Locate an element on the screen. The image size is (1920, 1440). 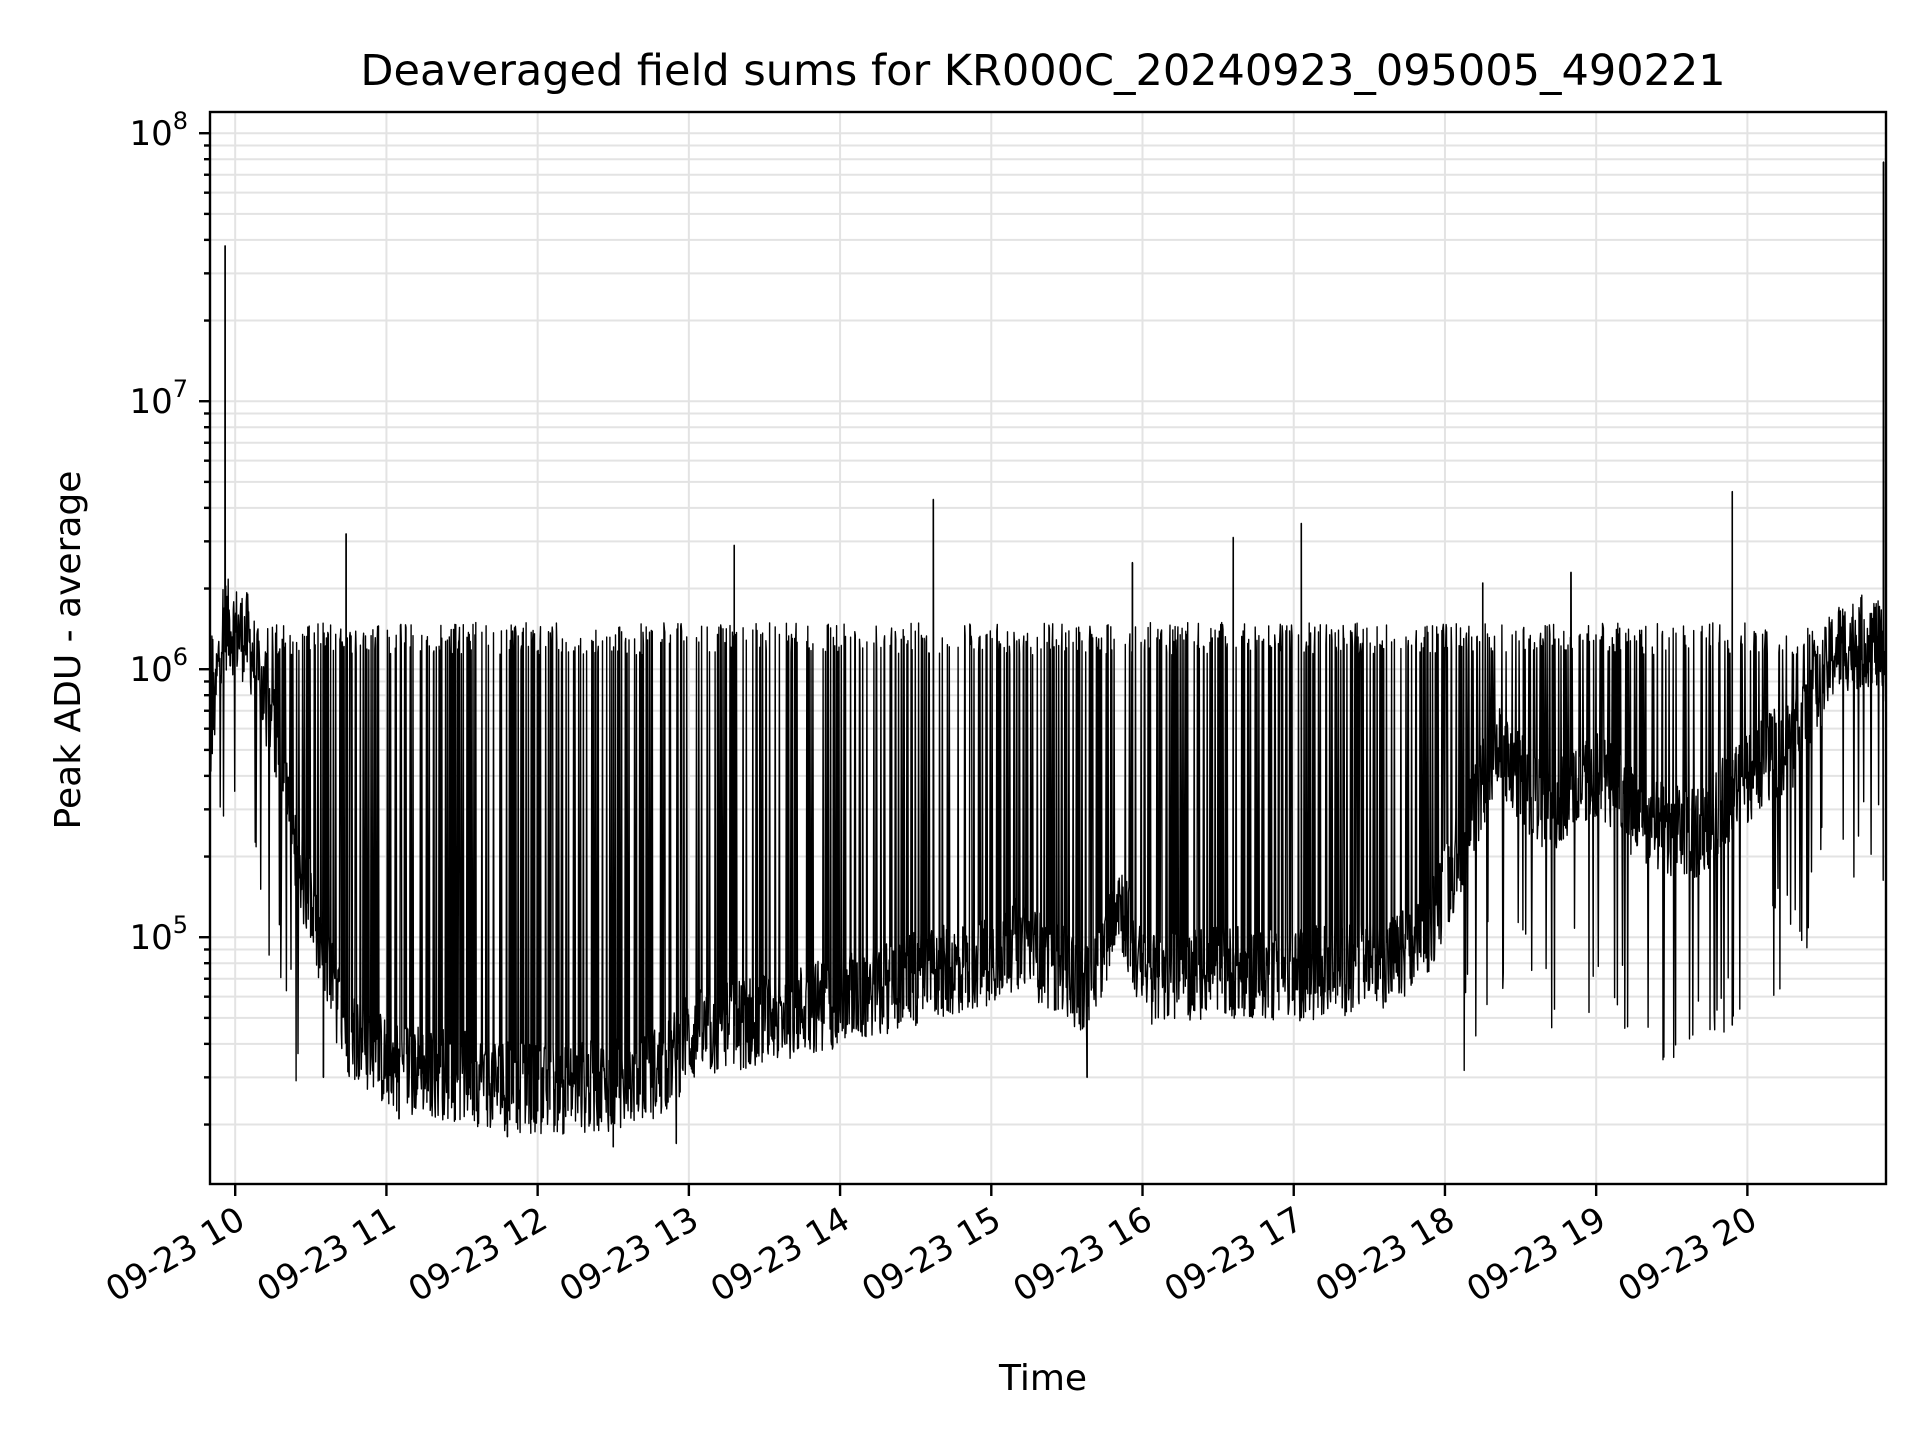
x-tick-label: 09-23 16 is located at coordinates (1083, 1254).